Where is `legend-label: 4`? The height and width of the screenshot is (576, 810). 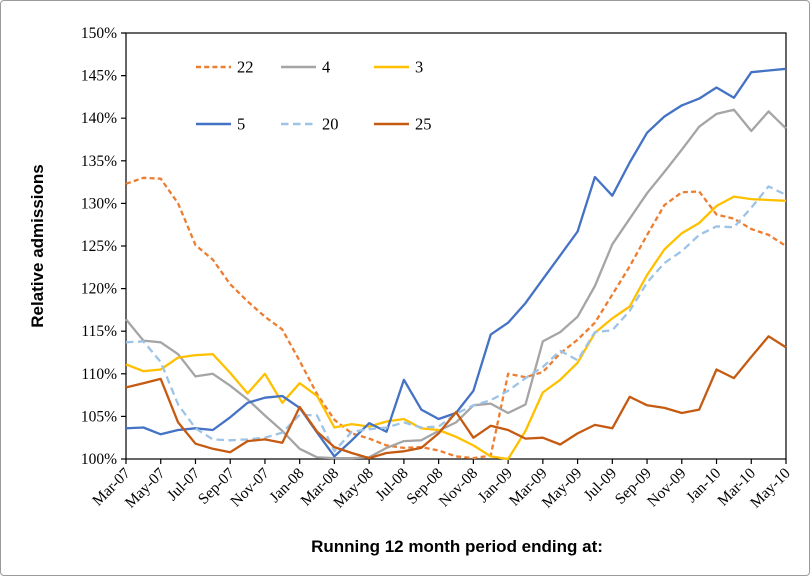
legend-label: 4 is located at coordinates (326, 67).